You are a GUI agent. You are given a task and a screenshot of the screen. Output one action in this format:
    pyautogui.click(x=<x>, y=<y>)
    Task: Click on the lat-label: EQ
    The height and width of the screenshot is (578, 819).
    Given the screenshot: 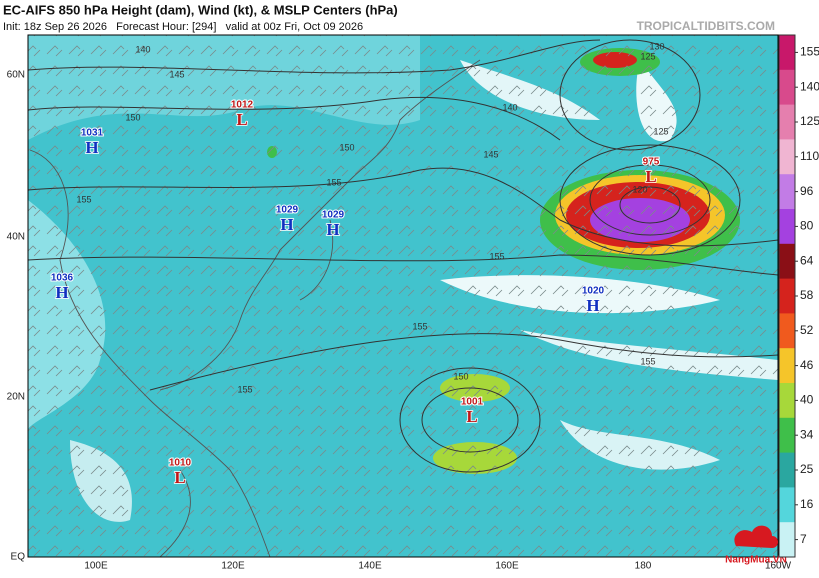 What is the action you would take?
    pyautogui.click(x=18, y=557)
    